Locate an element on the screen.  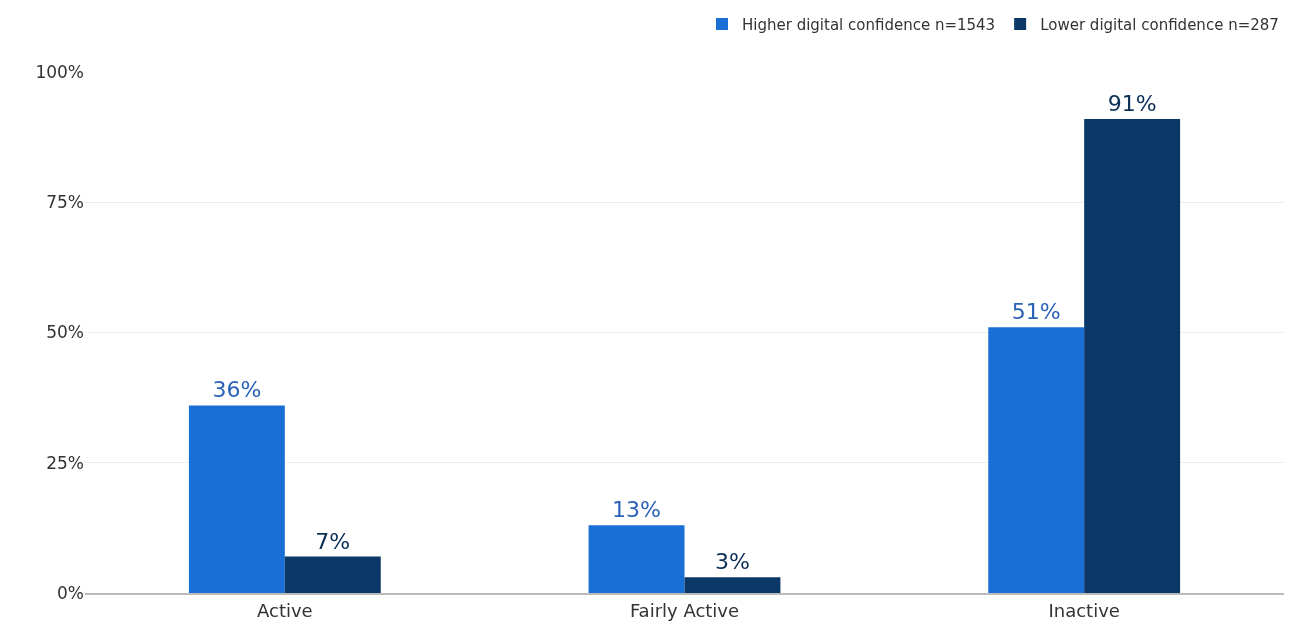
data-label: 91% is located at coordinates (1132, 103).